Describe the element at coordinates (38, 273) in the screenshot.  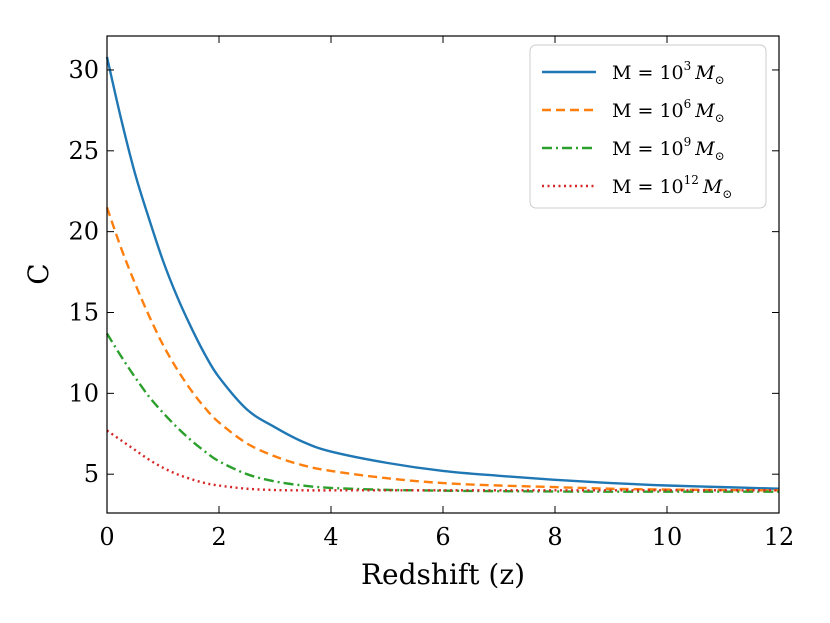
I see `y-axis-title: C` at that location.